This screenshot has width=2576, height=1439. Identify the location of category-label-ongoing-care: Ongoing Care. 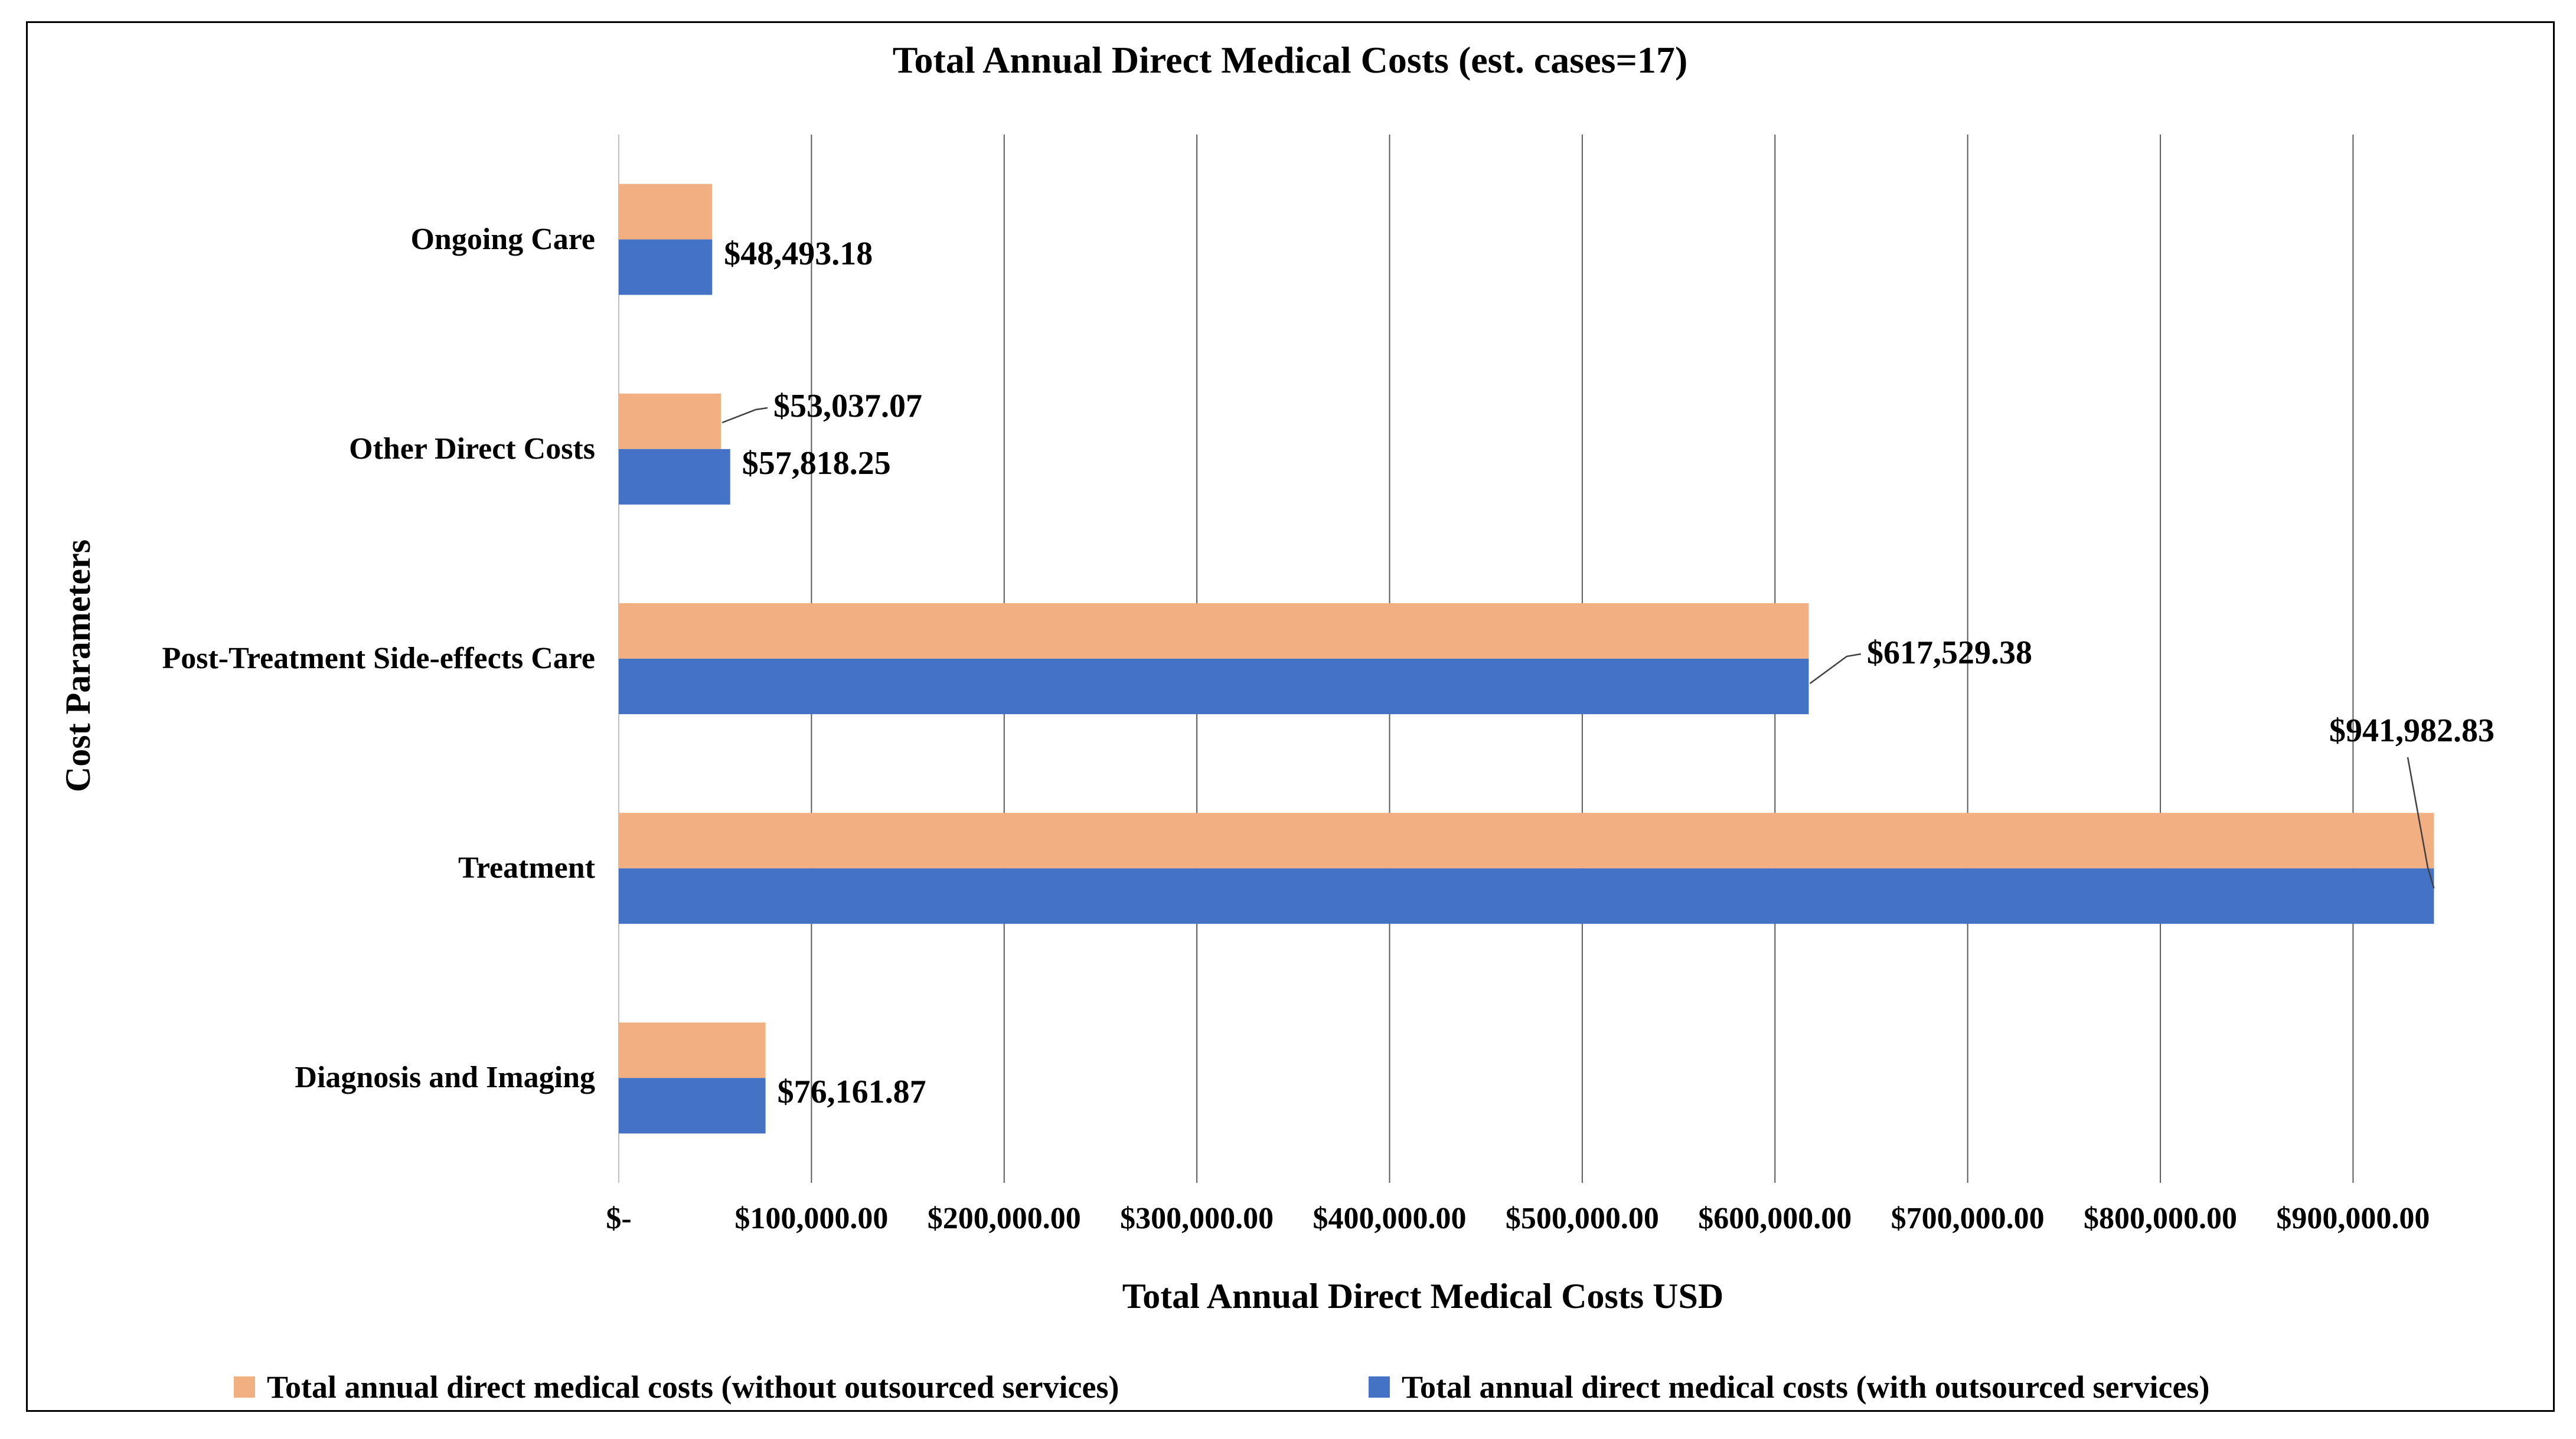
(502, 239).